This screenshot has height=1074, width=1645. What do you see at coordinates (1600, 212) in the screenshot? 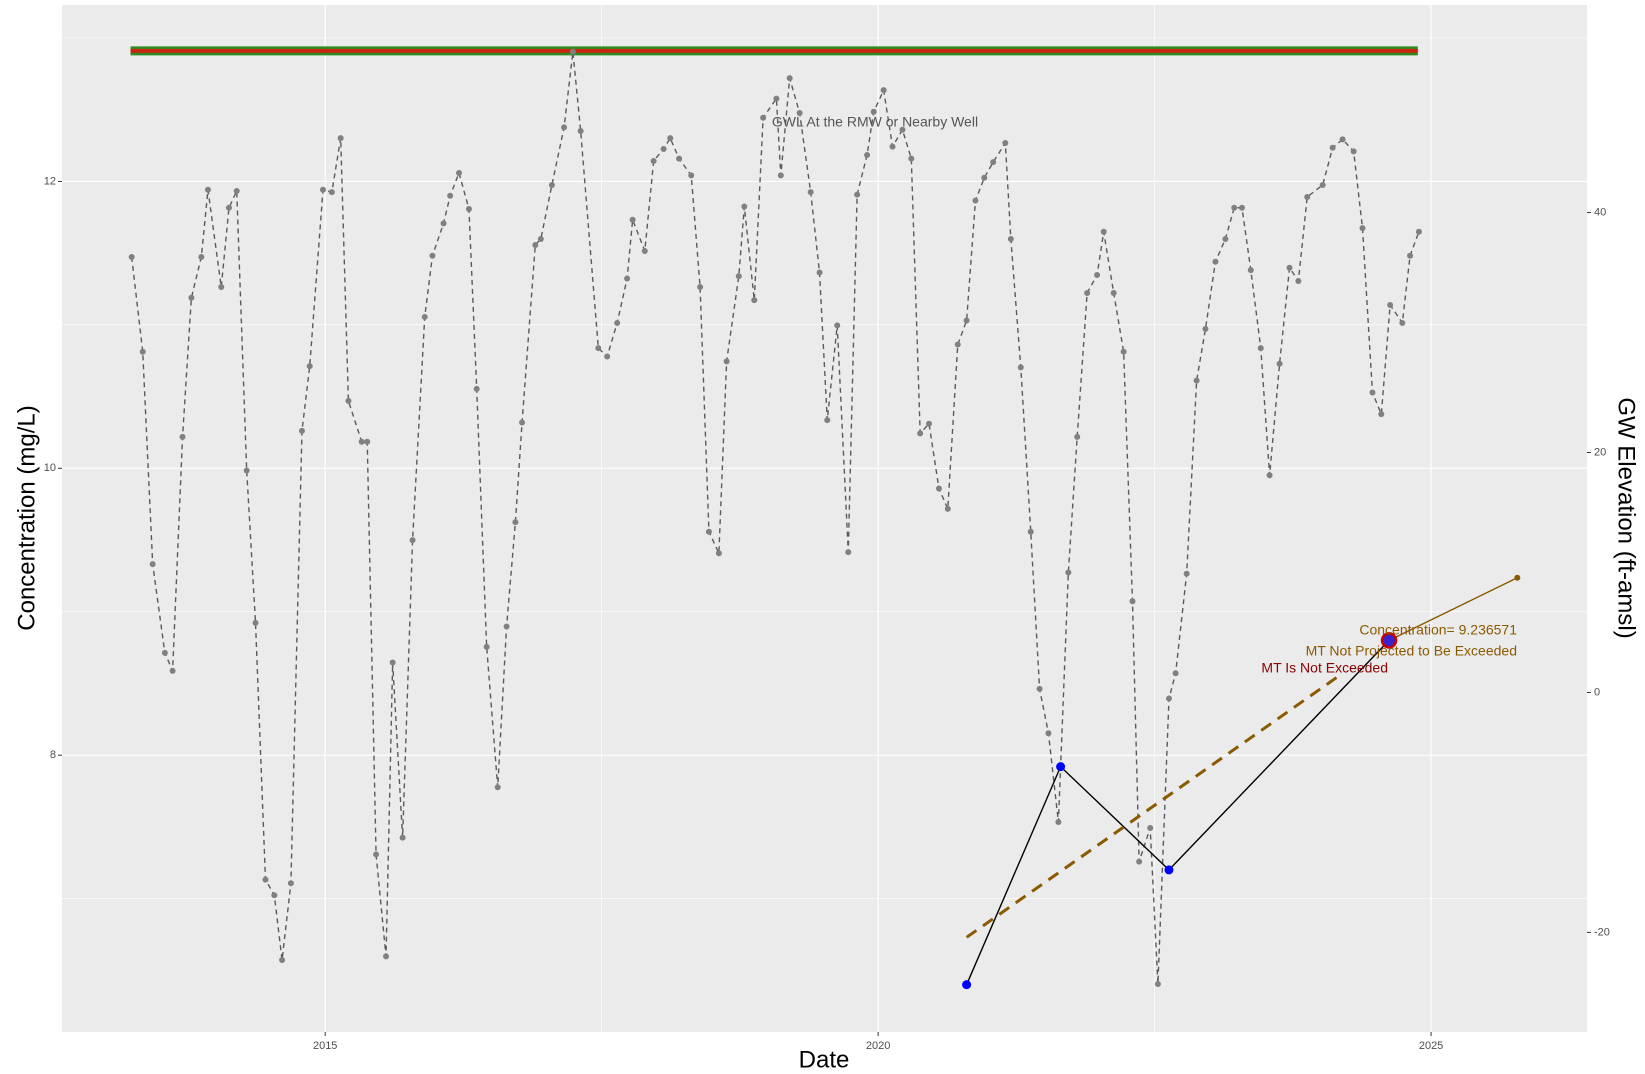
I see `y2-tick-label: 40` at bounding box center [1600, 212].